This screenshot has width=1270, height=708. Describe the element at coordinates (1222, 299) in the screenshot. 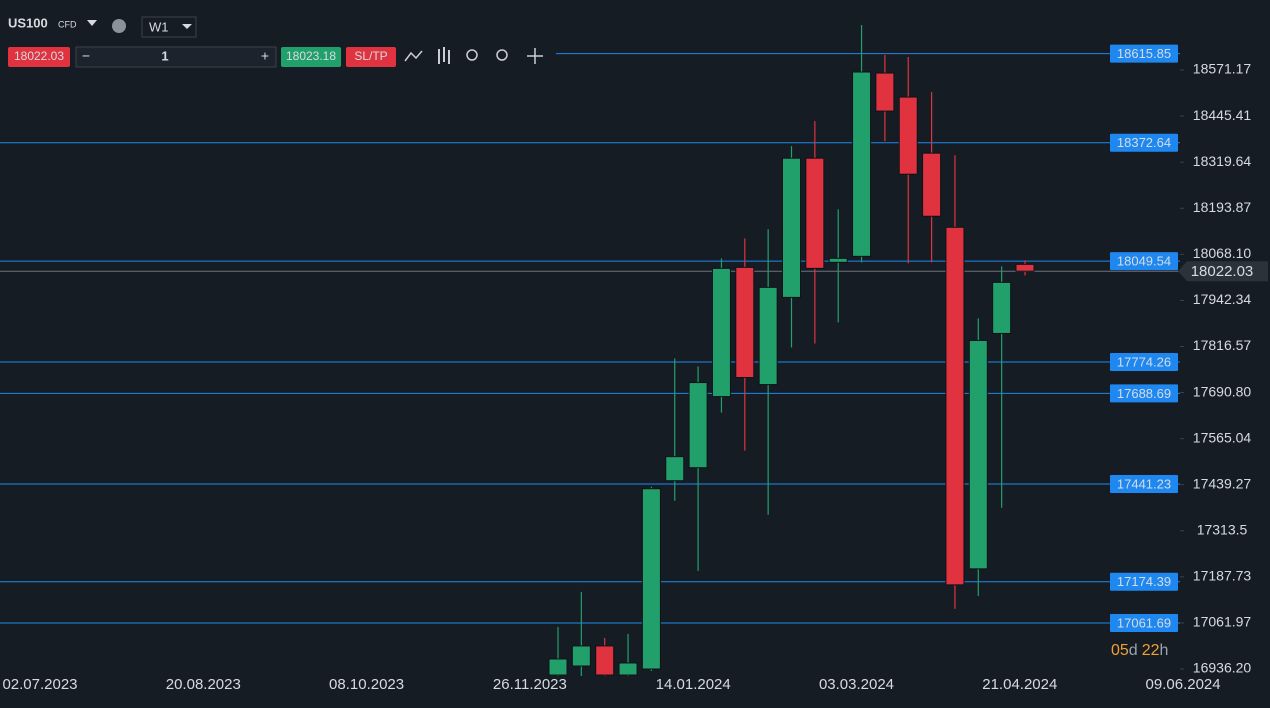

I see `y-tick-label: 17942.34` at that location.